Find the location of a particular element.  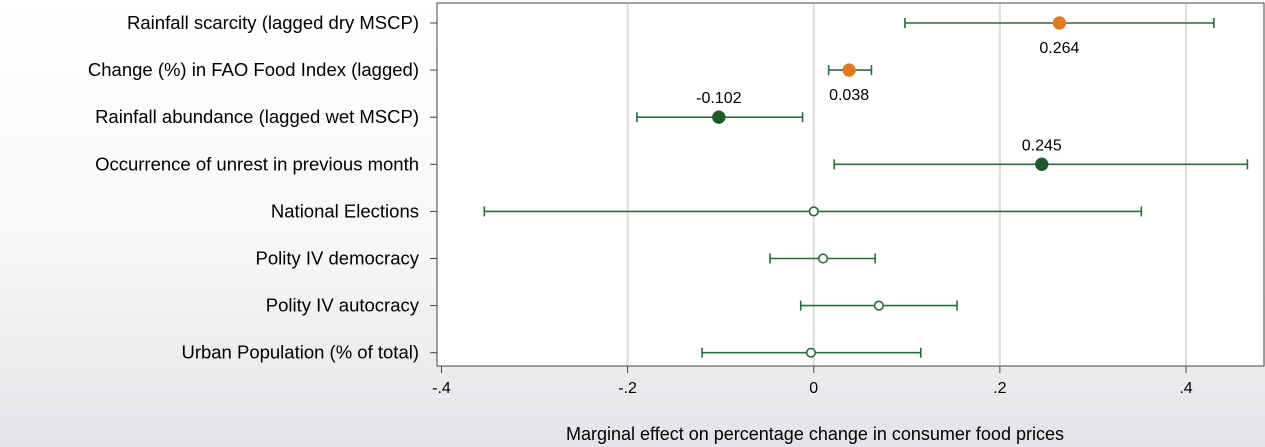

x-tick-label: 0 is located at coordinates (813, 388).